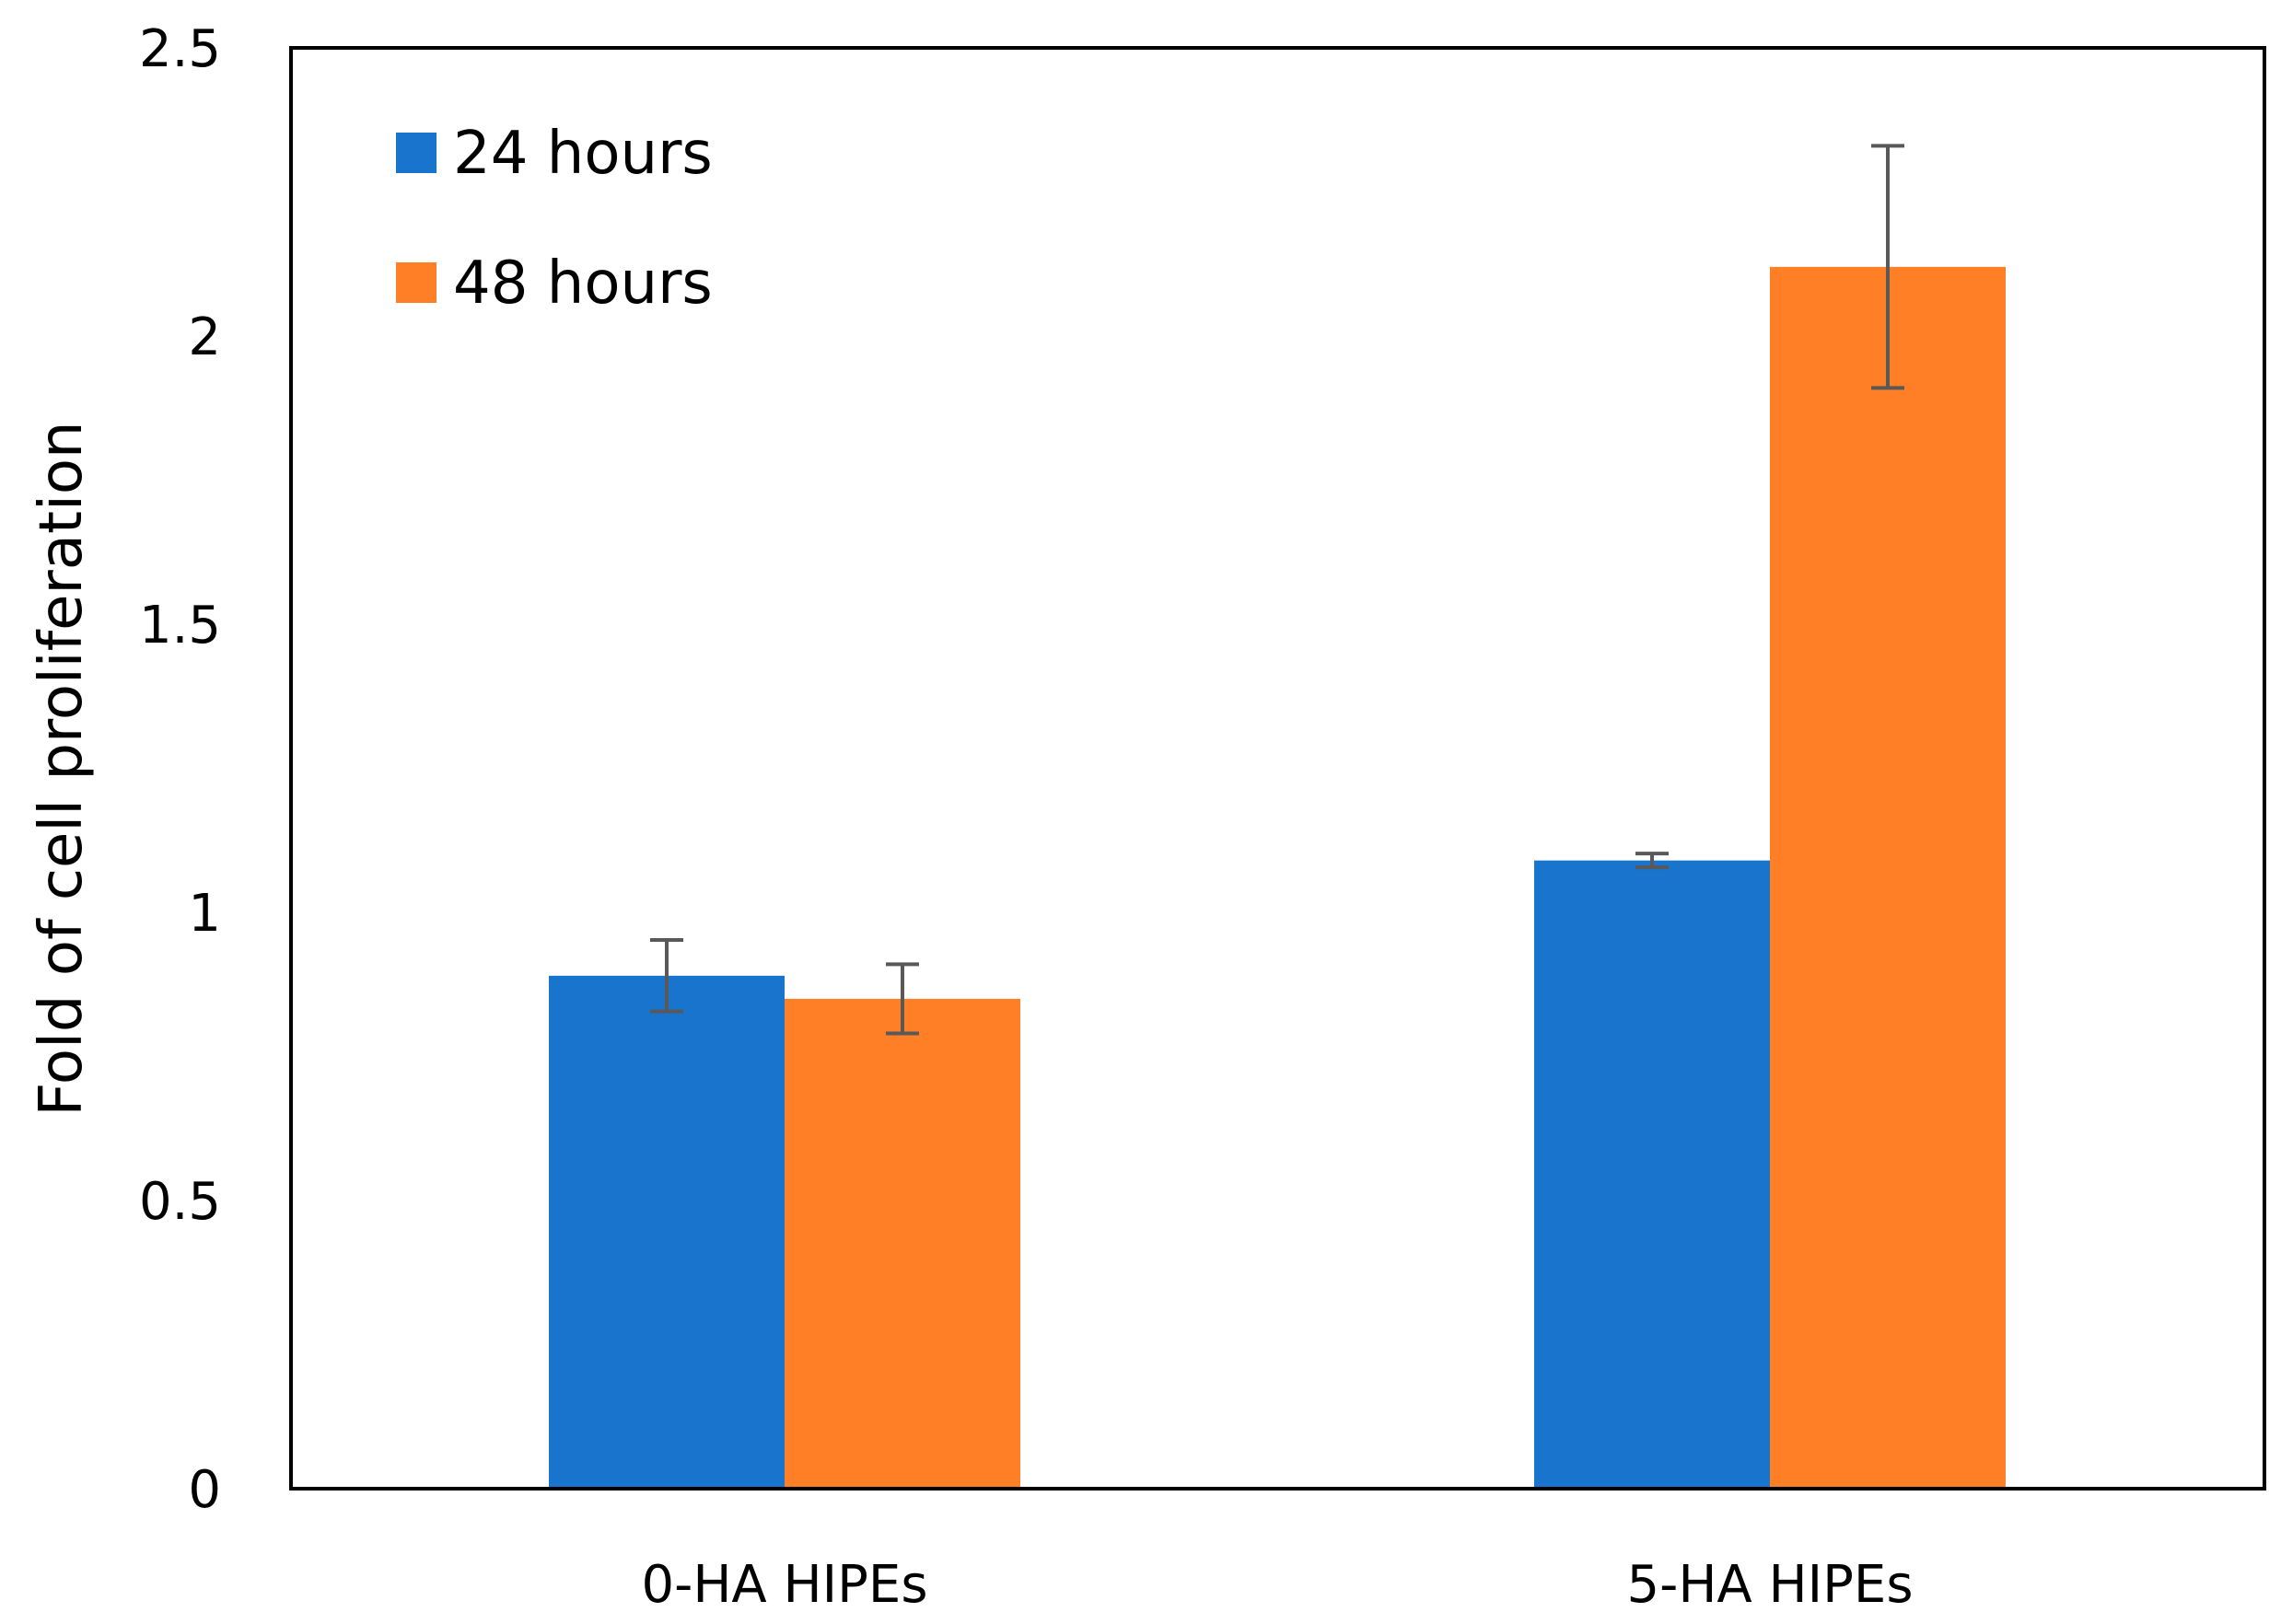  What do you see at coordinates (554, 219) in the screenshot?
I see `legend: 24 hours 48 hours` at bounding box center [554, 219].